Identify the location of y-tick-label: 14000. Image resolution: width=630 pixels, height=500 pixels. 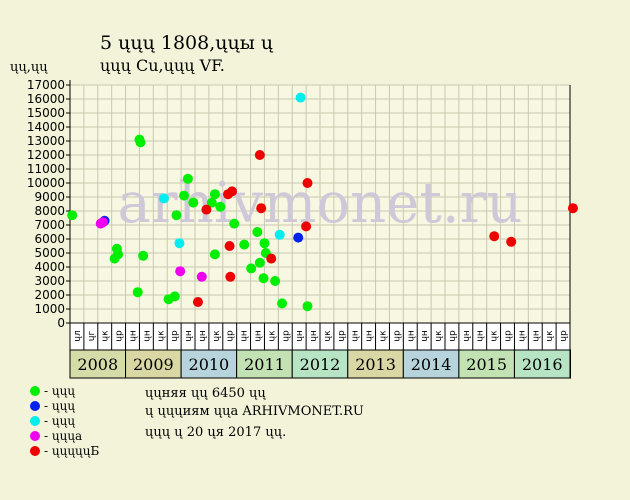
(46, 127).